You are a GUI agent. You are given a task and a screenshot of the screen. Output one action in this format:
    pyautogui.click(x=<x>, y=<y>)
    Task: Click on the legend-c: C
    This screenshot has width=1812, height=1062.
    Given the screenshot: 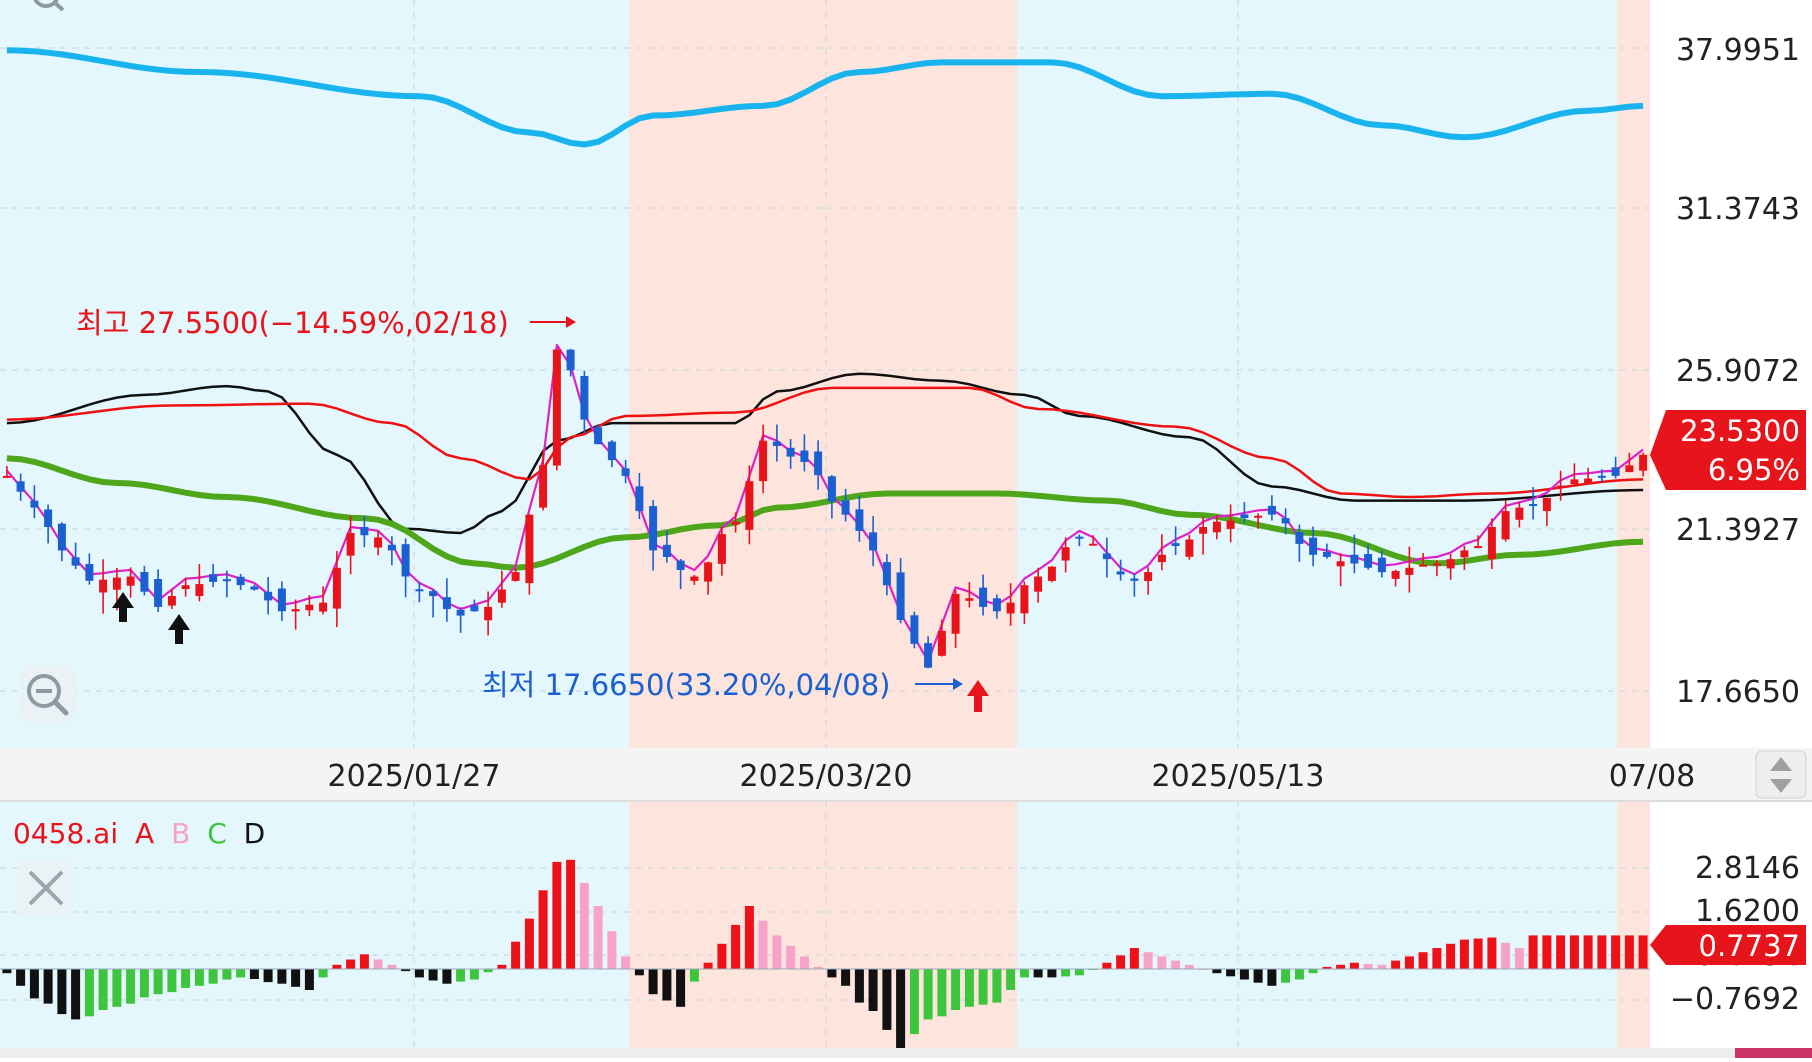 What is the action you would take?
    pyautogui.click(x=217, y=833)
    